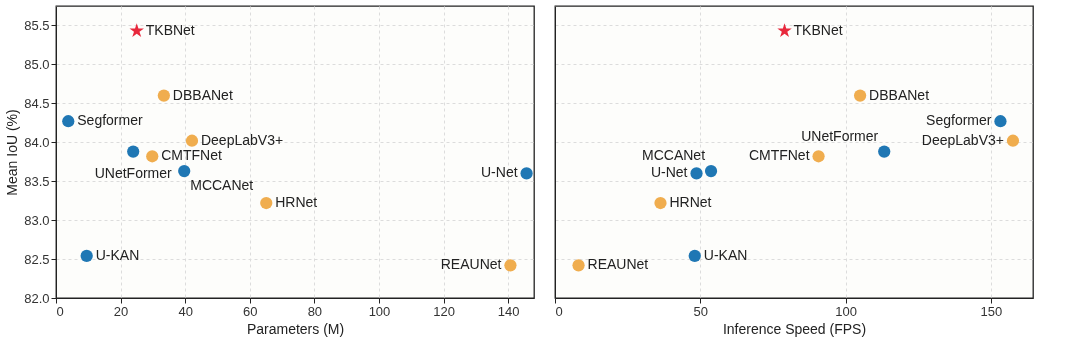  I want to click on y-tick-label: 84.5, so click(37, 103).